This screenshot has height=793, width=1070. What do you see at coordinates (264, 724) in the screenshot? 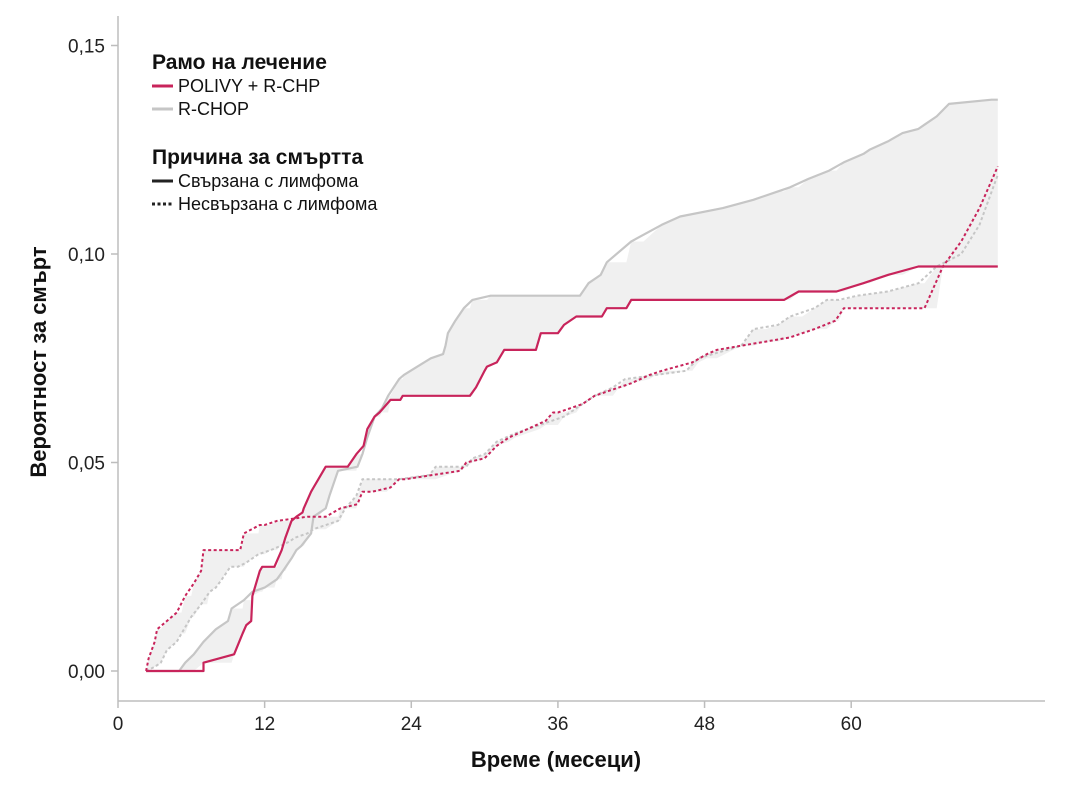
I see `x-tick-label: 12` at bounding box center [264, 724].